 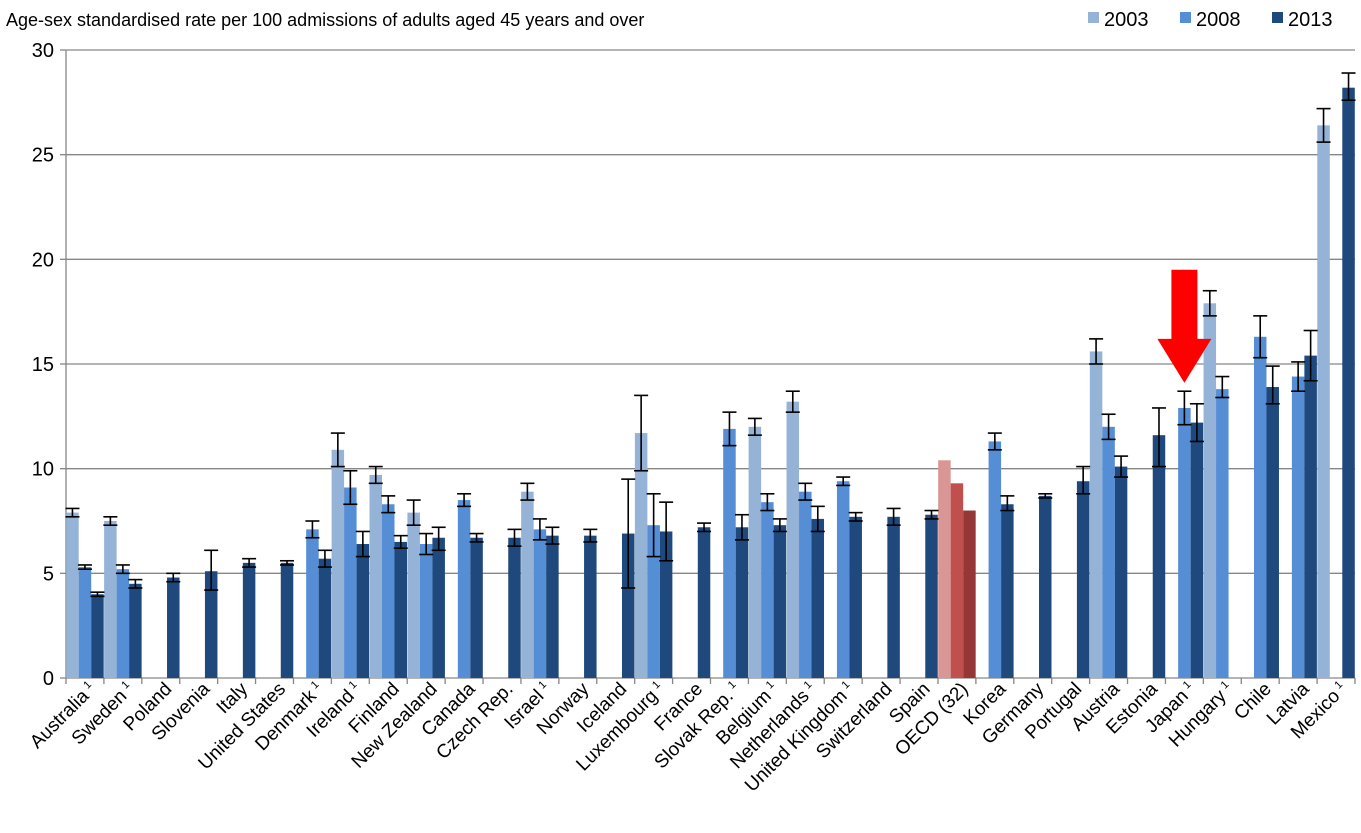 I want to click on y-tick-label: 30, so click(x=43, y=51).